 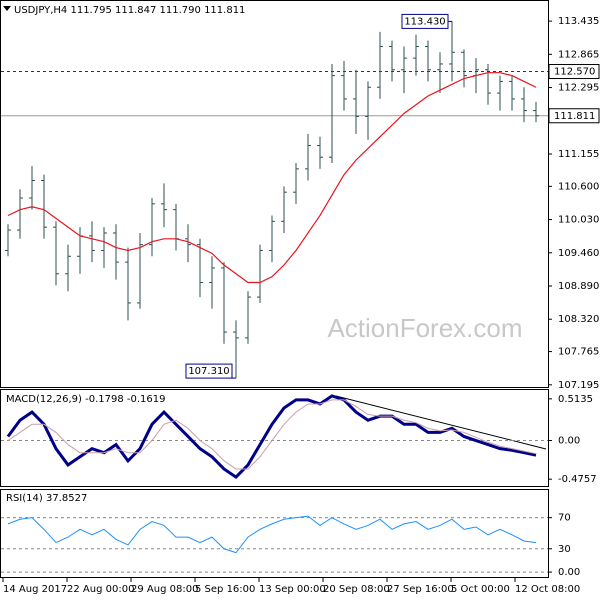 I want to click on y-tick-label: 110.600, so click(x=578, y=186).